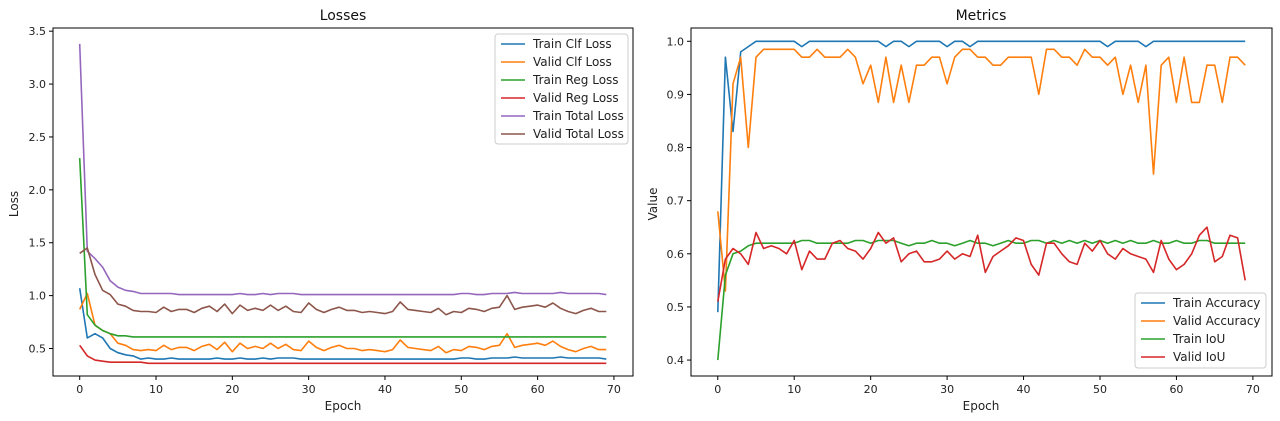  Describe the element at coordinates (676, 254) in the screenshot. I see `y-tick-label: 0.6` at that location.